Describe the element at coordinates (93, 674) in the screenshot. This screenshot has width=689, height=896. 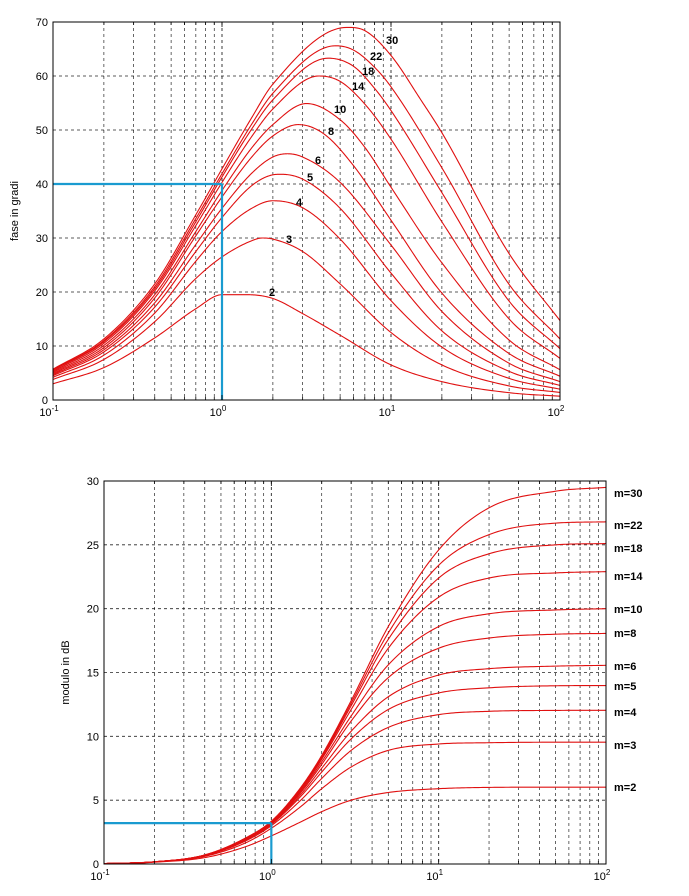
I see `y-tick-label: 15` at that location.